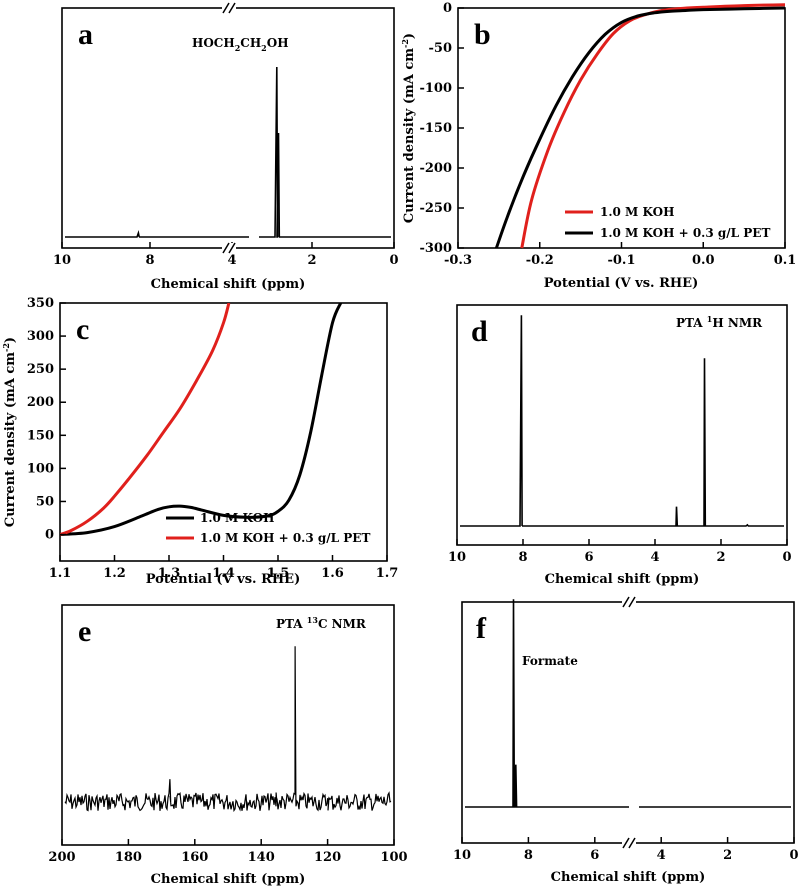 This screenshot has height=887, width=800. Describe the element at coordinates (228, 284) in the screenshot. I see `panel-a-xlabel: Chemical shift (ppm)` at that location.